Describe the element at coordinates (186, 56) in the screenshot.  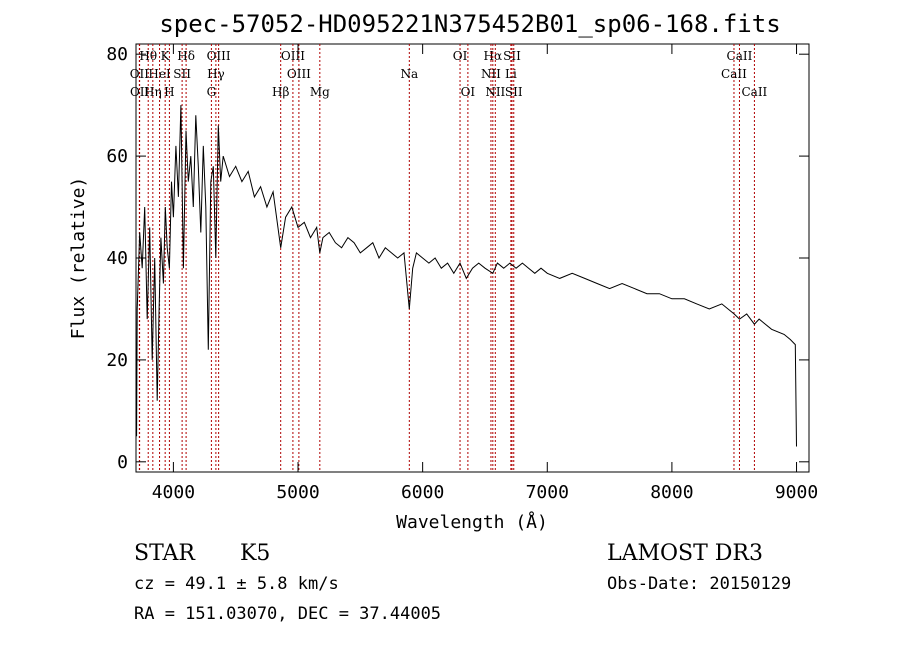
I see `line-marker-label-6: Hδ` at that location.